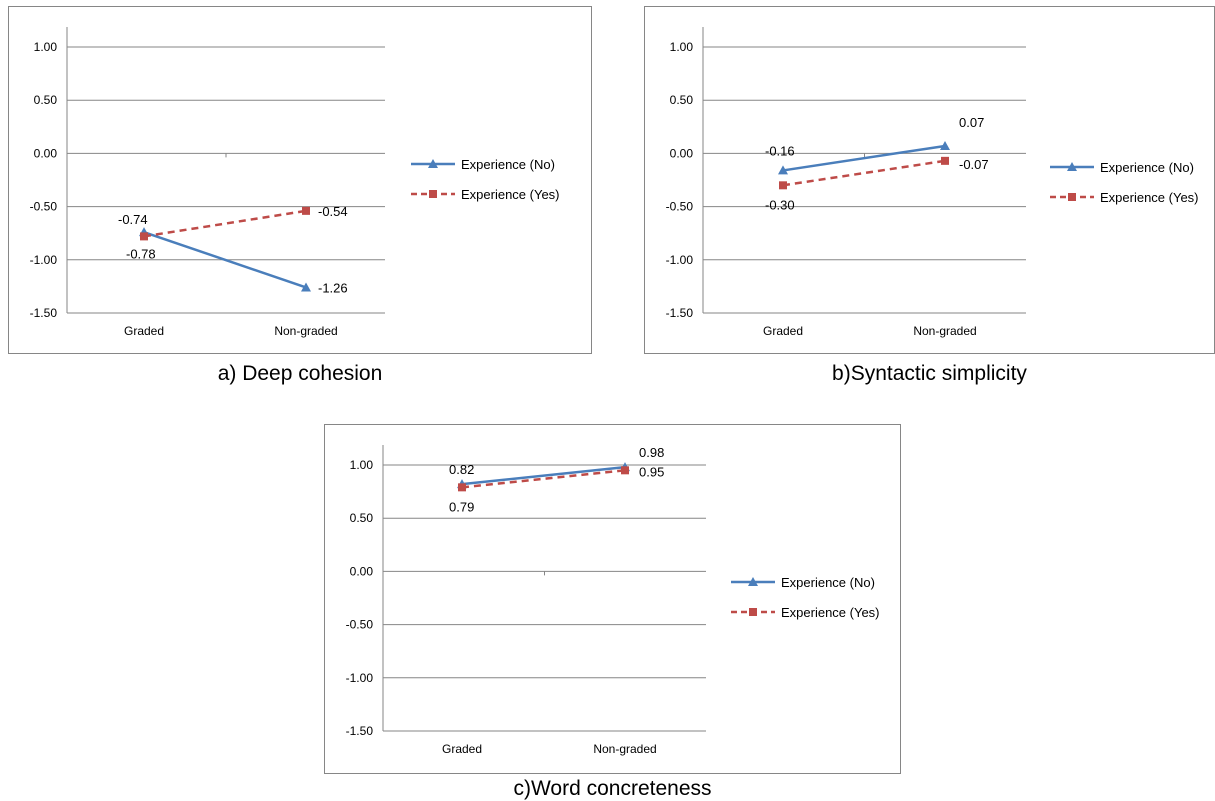 The height and width of the screenshot is (801, 1215). What do you see at coordinates (133, 219) in the screenshot?
I see `data-label: -0.74` at bounding box center [133, 219].